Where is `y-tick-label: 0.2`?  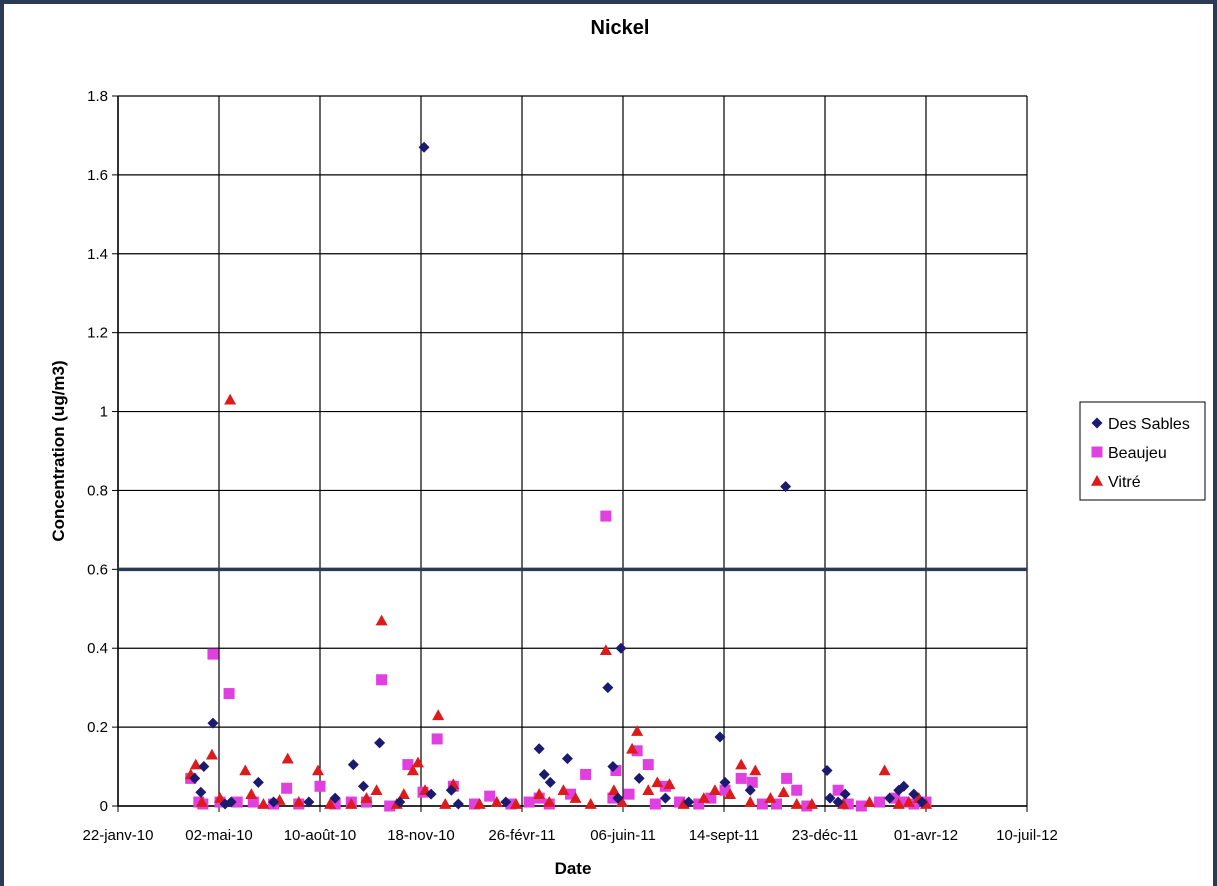 y-tick-label: 0.2 is located at coordinates (97, 727).